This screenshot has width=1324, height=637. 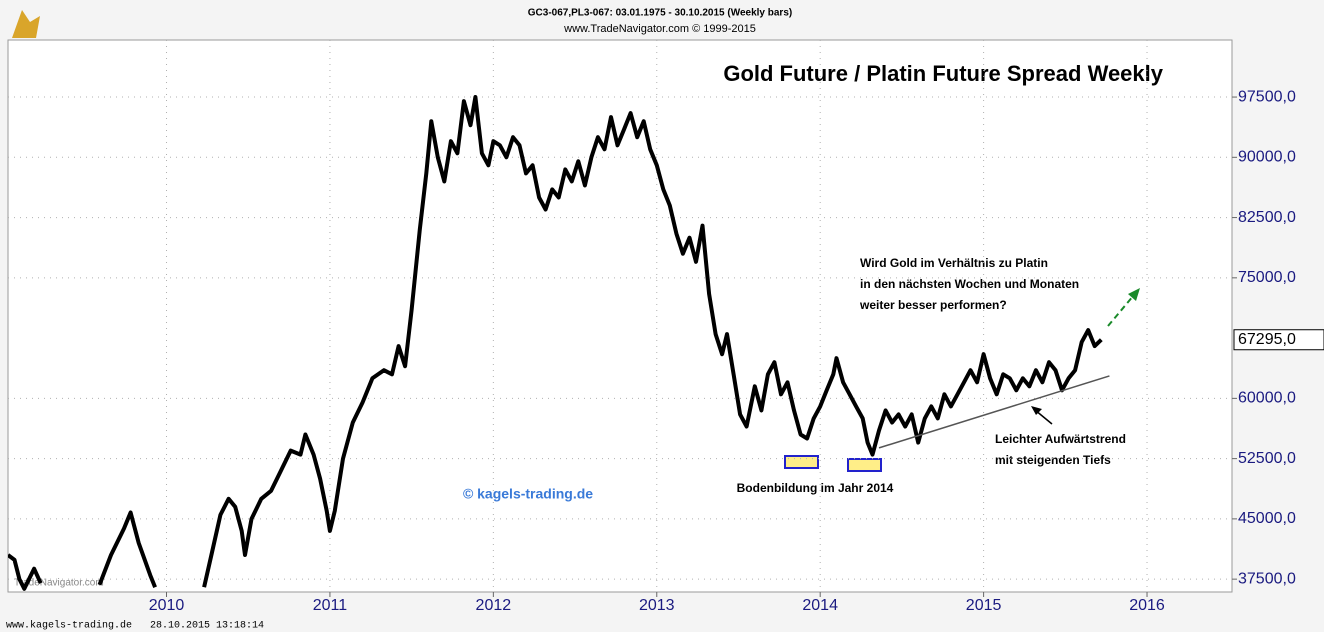 What do you see at coordinates (1267, 398) in the screenshot?
I see `y-tick-label: 60000,0` at bounding box center [1267, 398].